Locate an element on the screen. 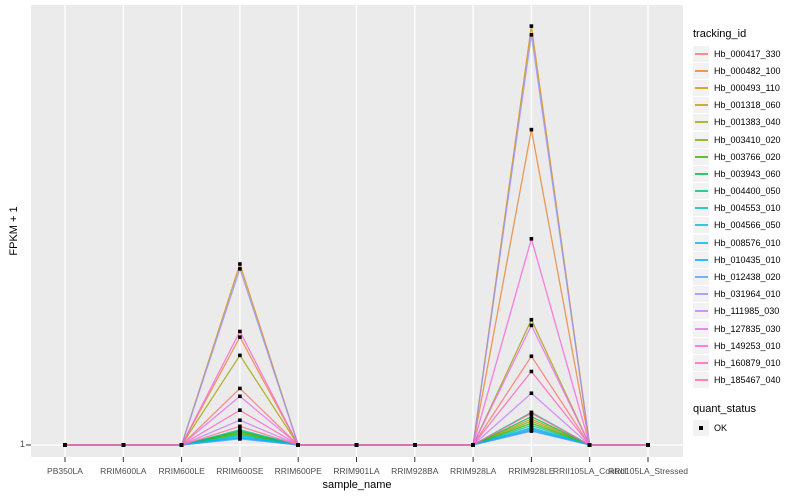 Image resolution: width=800 pixels, height=500 pixels. legend-item-Hb_012438_020: Hb_012438_020 is located at coordinates (746, 277).